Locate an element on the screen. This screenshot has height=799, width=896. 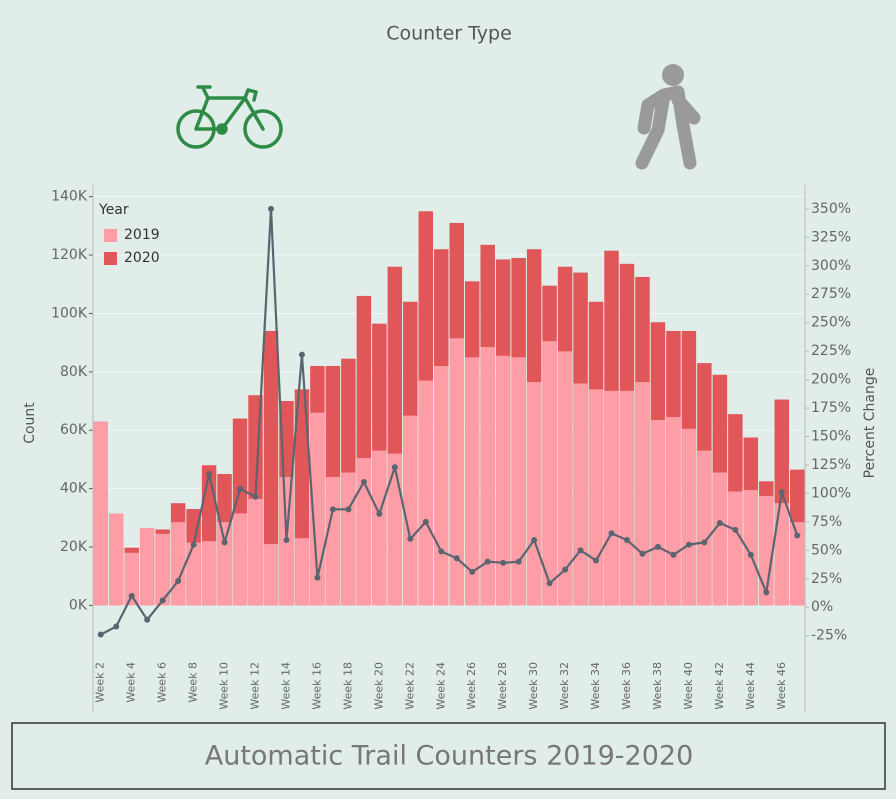
title-box is located at coordinates (448, 756).